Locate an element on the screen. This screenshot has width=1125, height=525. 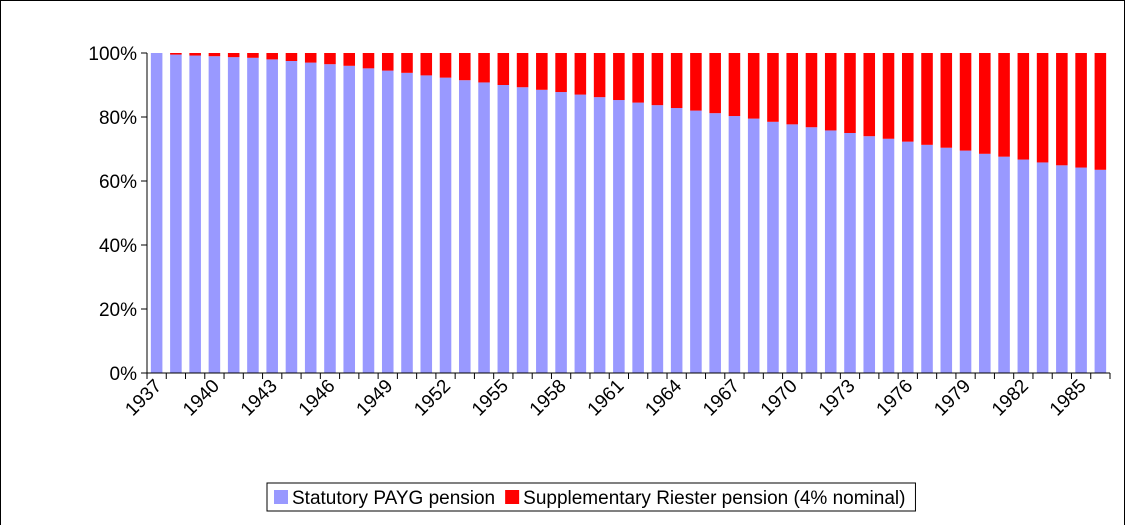
legend-label: Statutory PAYG pension is located at coordinates (393, 498).